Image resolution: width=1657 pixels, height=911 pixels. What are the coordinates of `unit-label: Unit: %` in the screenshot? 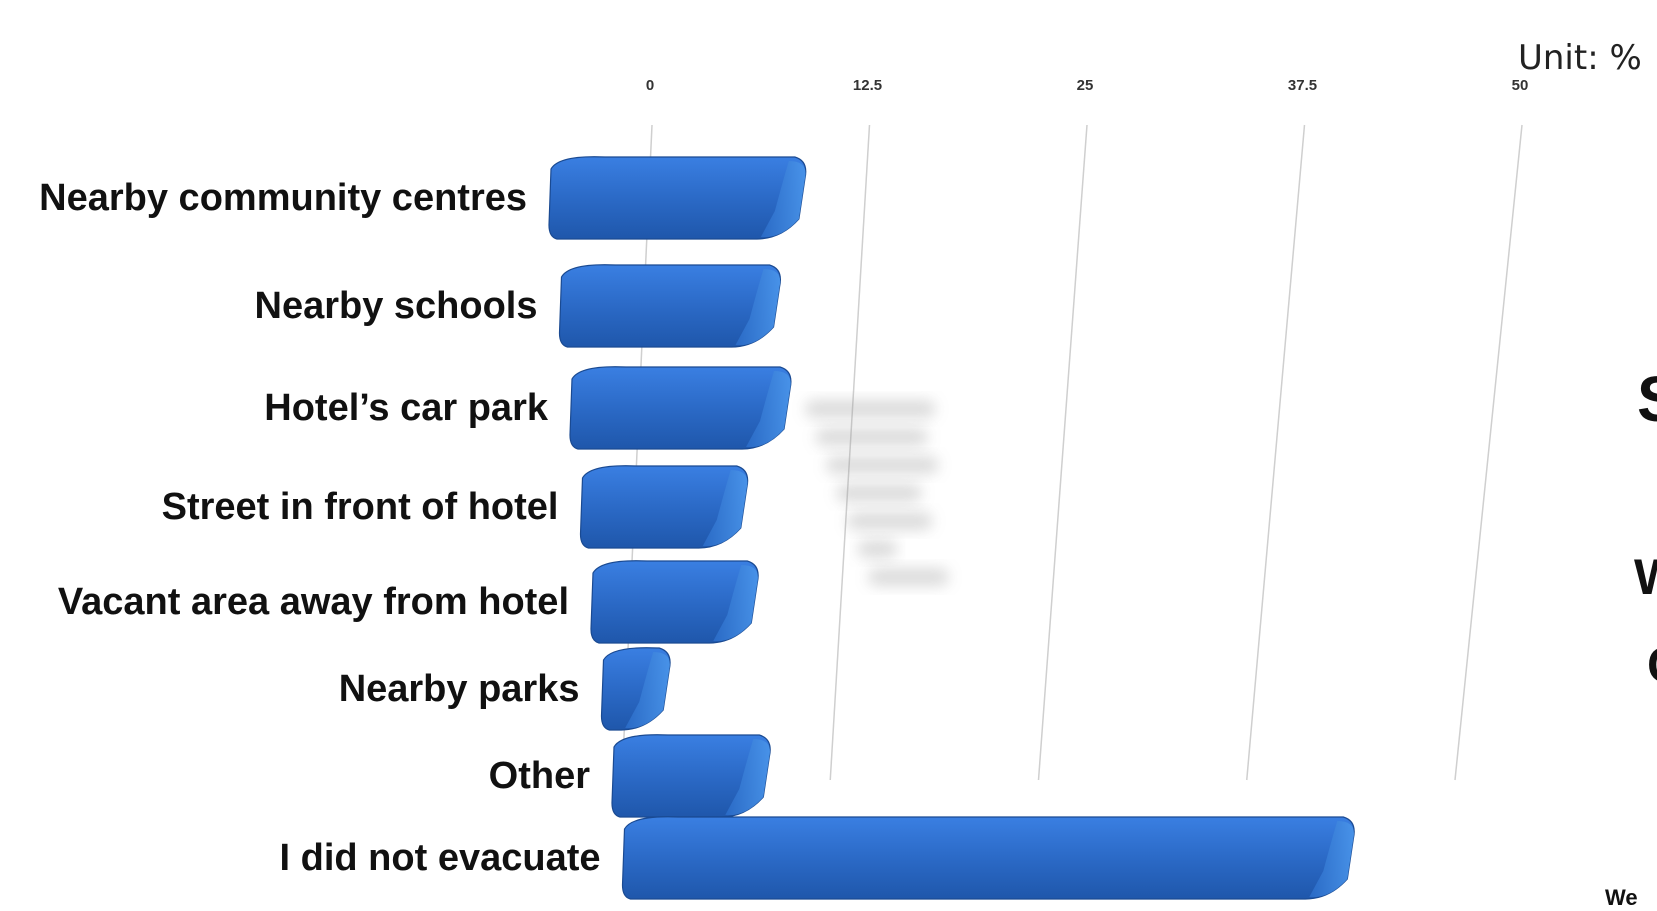 It's located at (1580, 58).